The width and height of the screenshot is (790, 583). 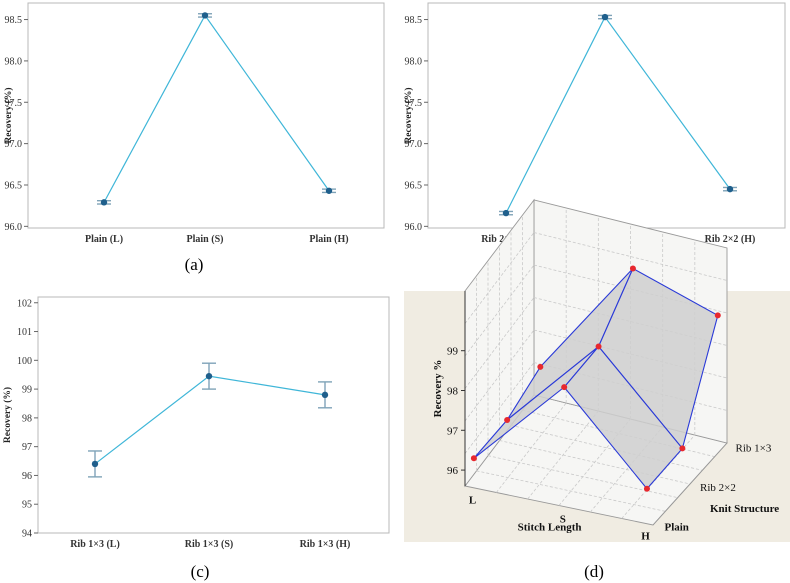 What do you see at coordinates (453, 471) in the screenshot?
I see `z-tick-label: 96` at bounding box center [453, 471].